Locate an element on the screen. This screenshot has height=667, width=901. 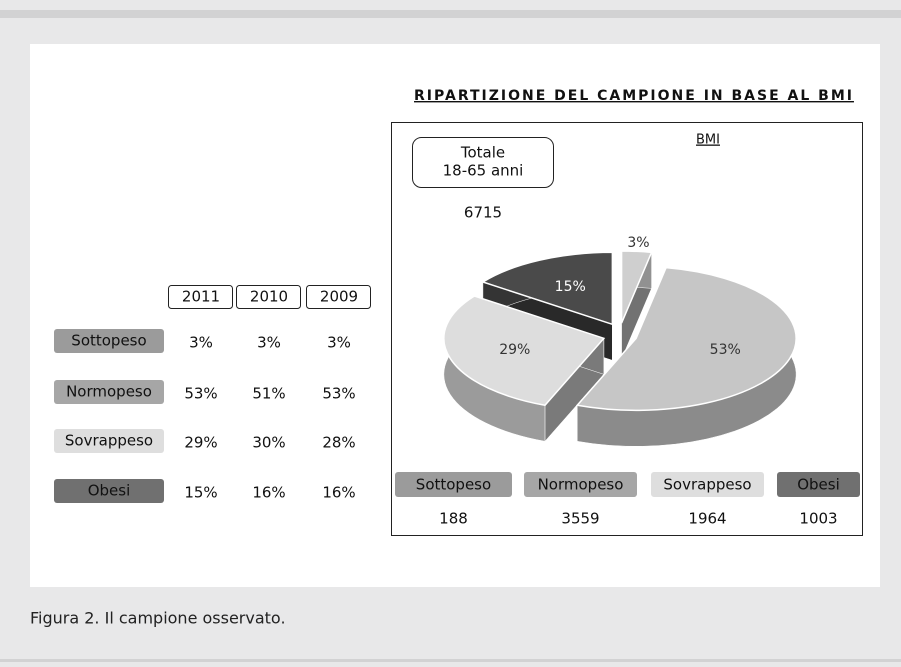
column-header: 2009 is located at coordinates (339, 297).